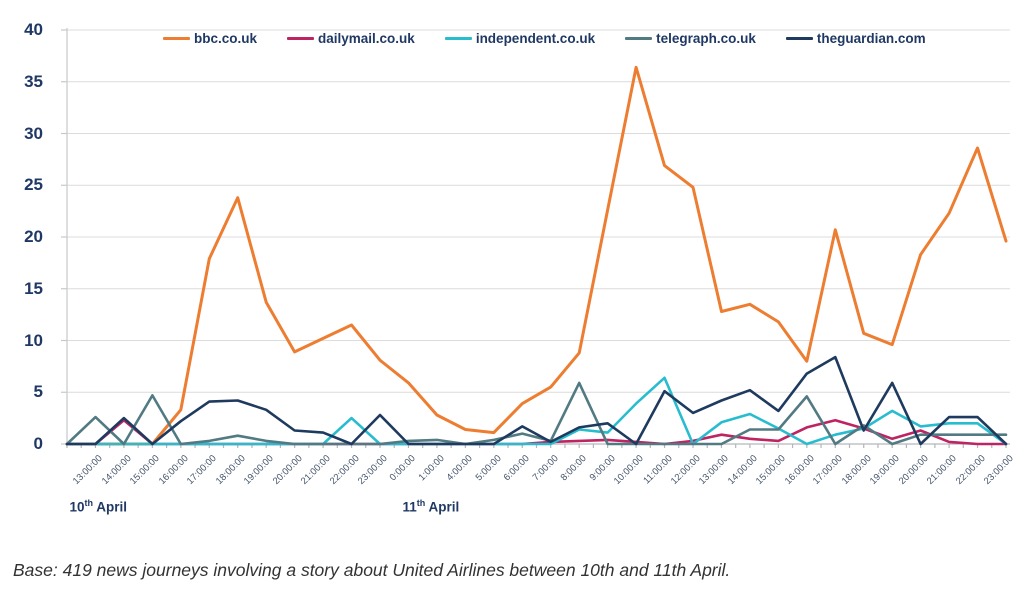  I want to click on legend-item-independent-co-uk: independent.co.uk, so click(520, 38).